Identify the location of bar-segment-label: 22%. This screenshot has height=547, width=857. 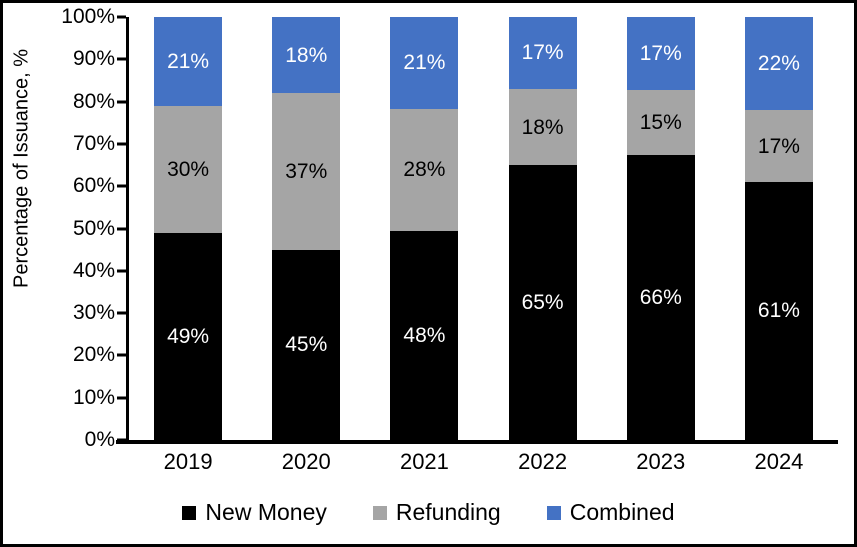
(778, 64).